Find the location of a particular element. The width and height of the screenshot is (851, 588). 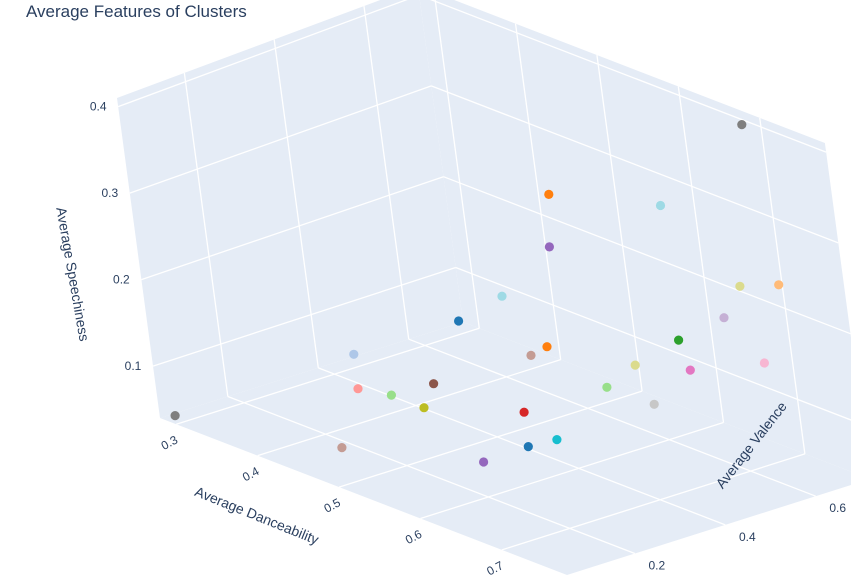

x-tick-label: 0.6 is located at coordinates (414, 537).